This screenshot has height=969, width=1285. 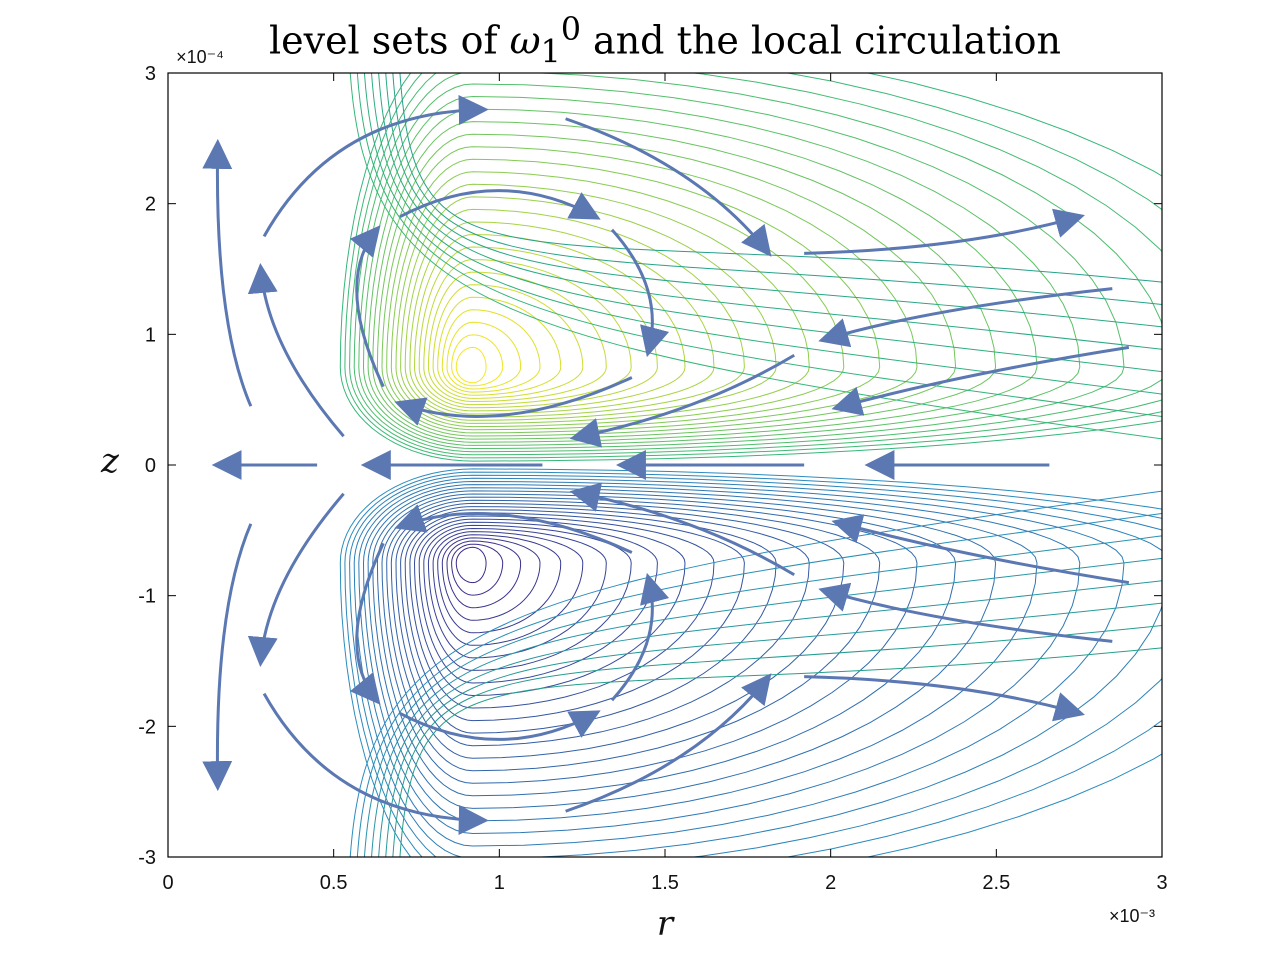 I want to click on y-tick-label: 0, so click(x=150, y=466).